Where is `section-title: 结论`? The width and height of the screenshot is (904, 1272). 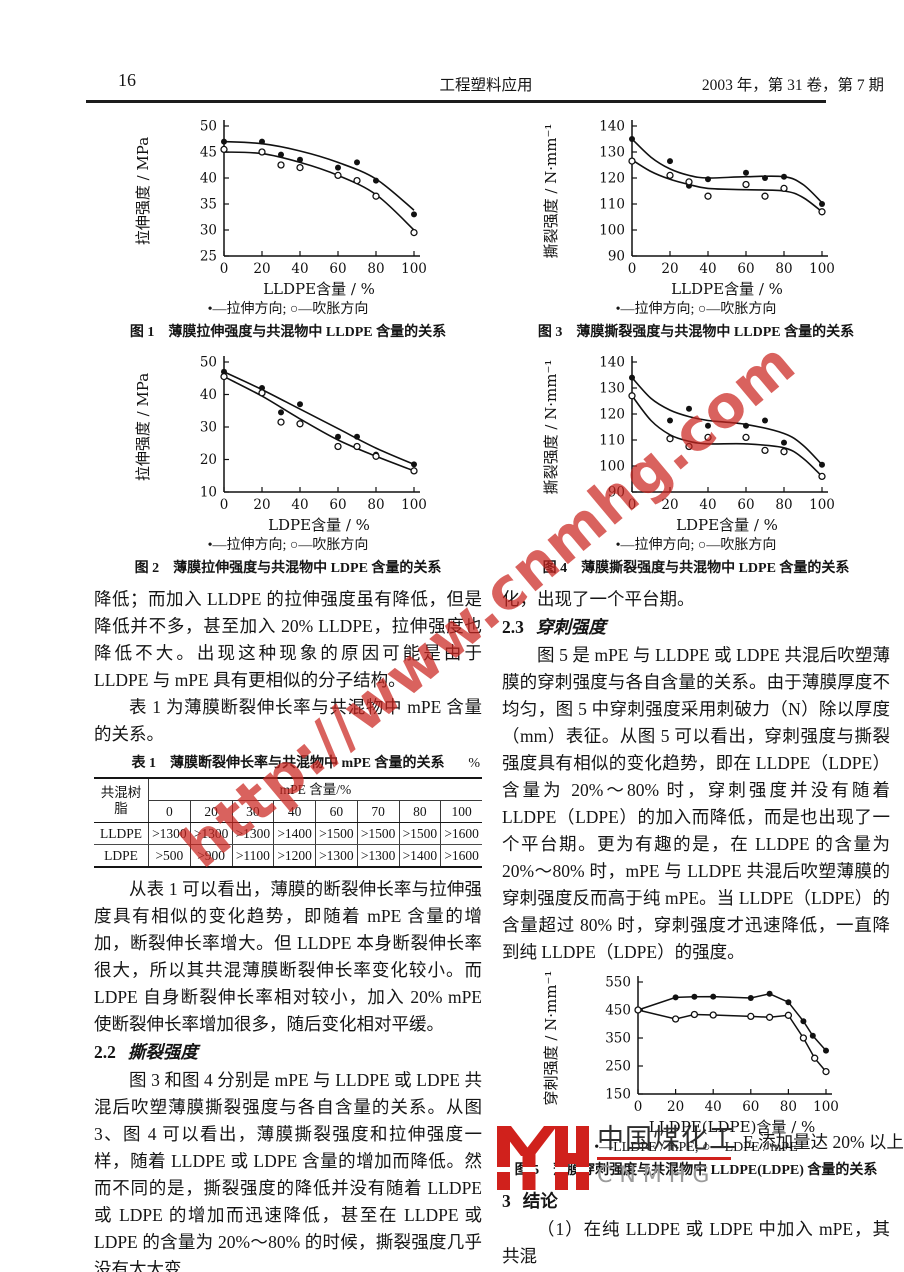
section-title: 结论 is located at coordinates (540, 1201).